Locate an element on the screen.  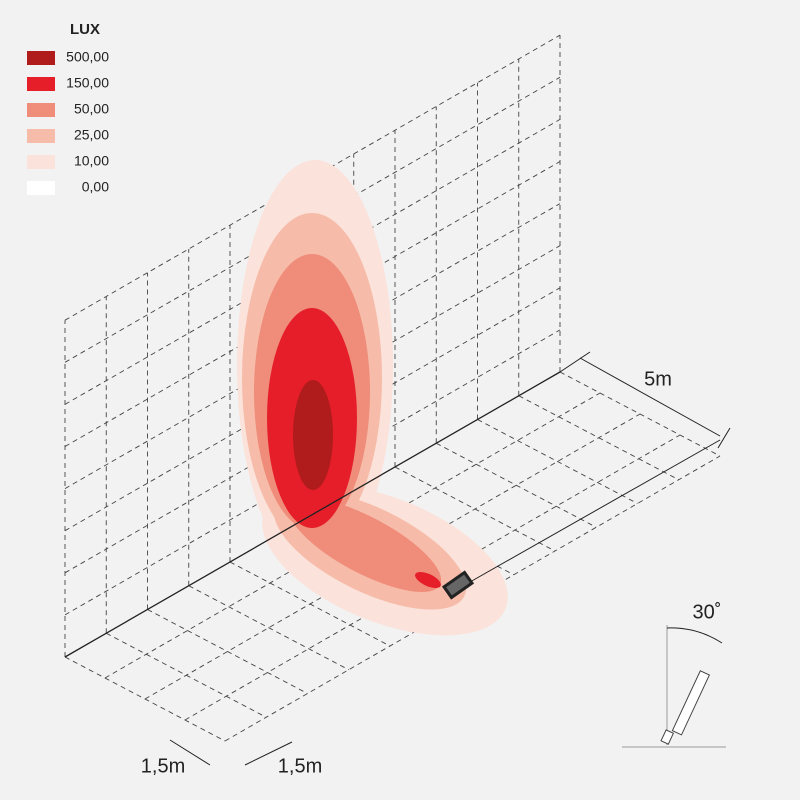
tilt-icon is located at coordinates (674, 686).